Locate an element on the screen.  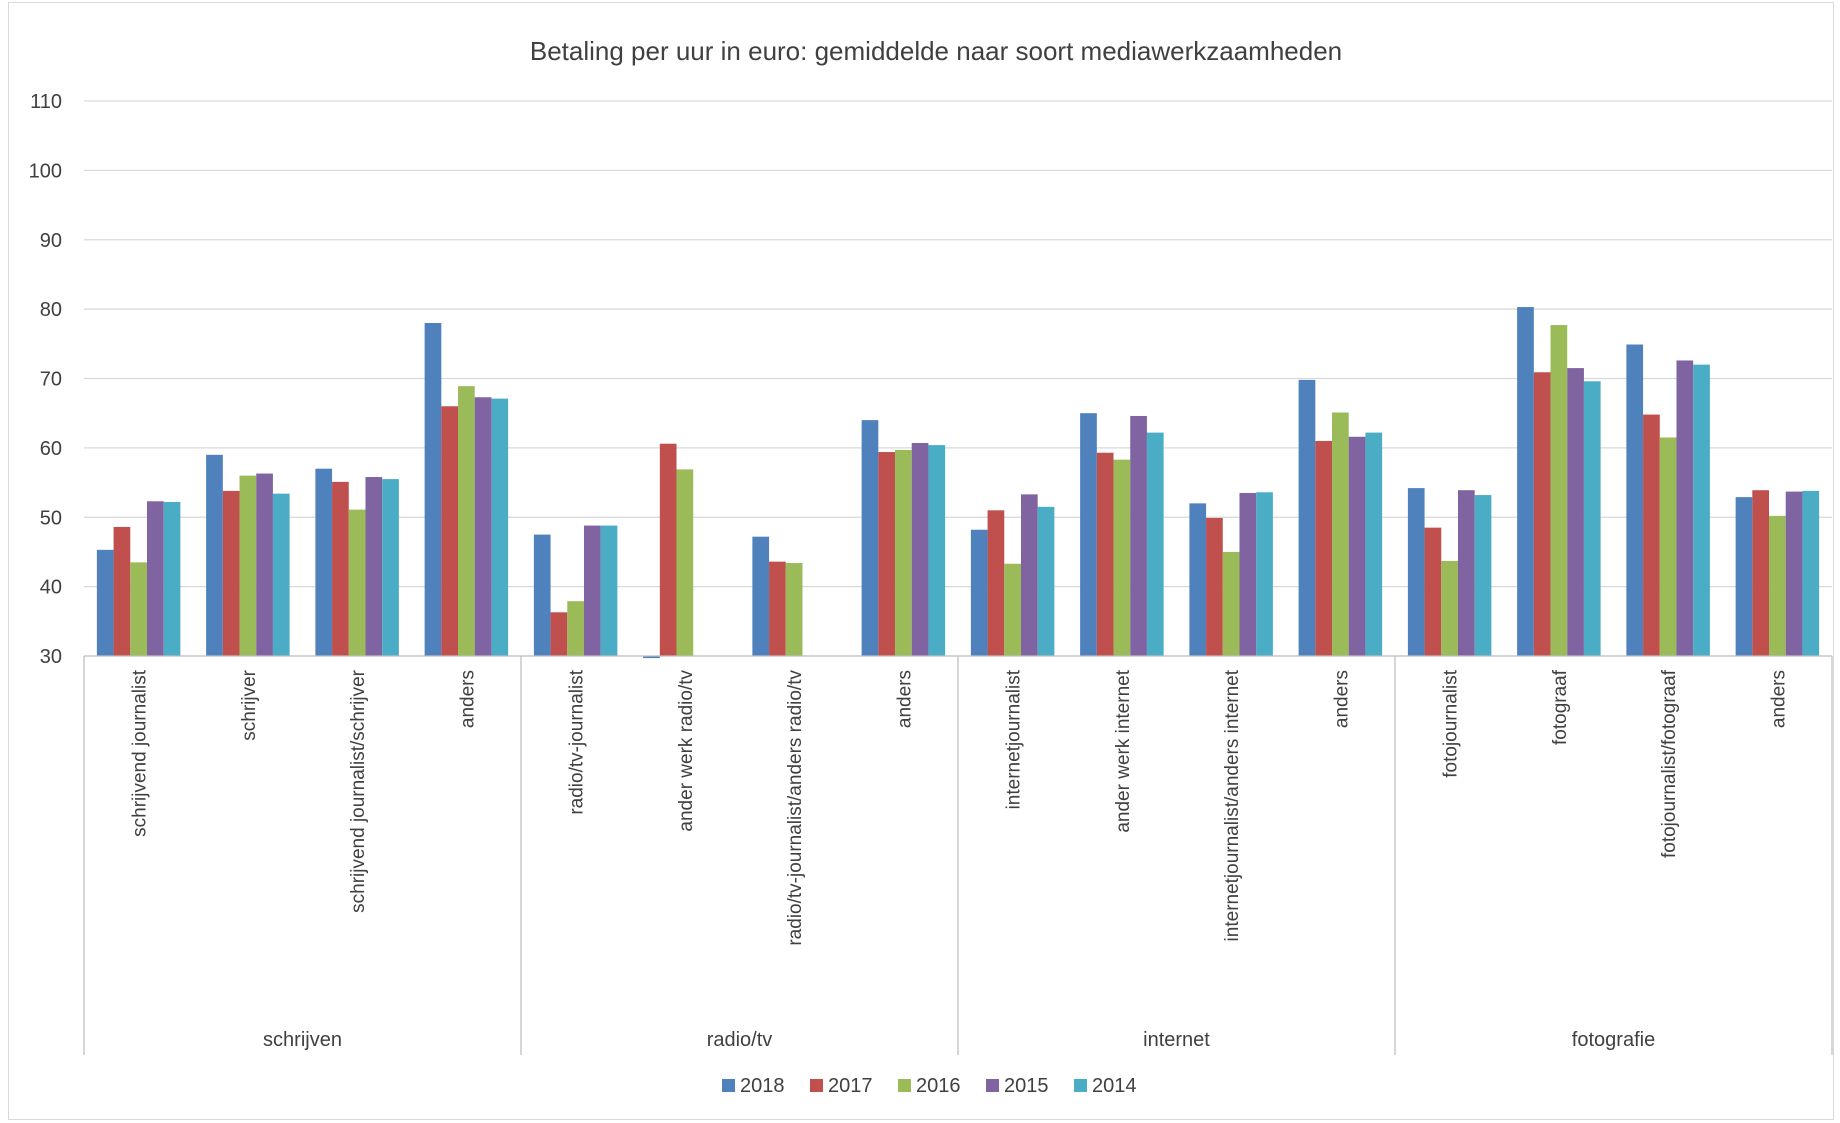
category-label: ander werk radio/tv is located at coordinates (686, 751).